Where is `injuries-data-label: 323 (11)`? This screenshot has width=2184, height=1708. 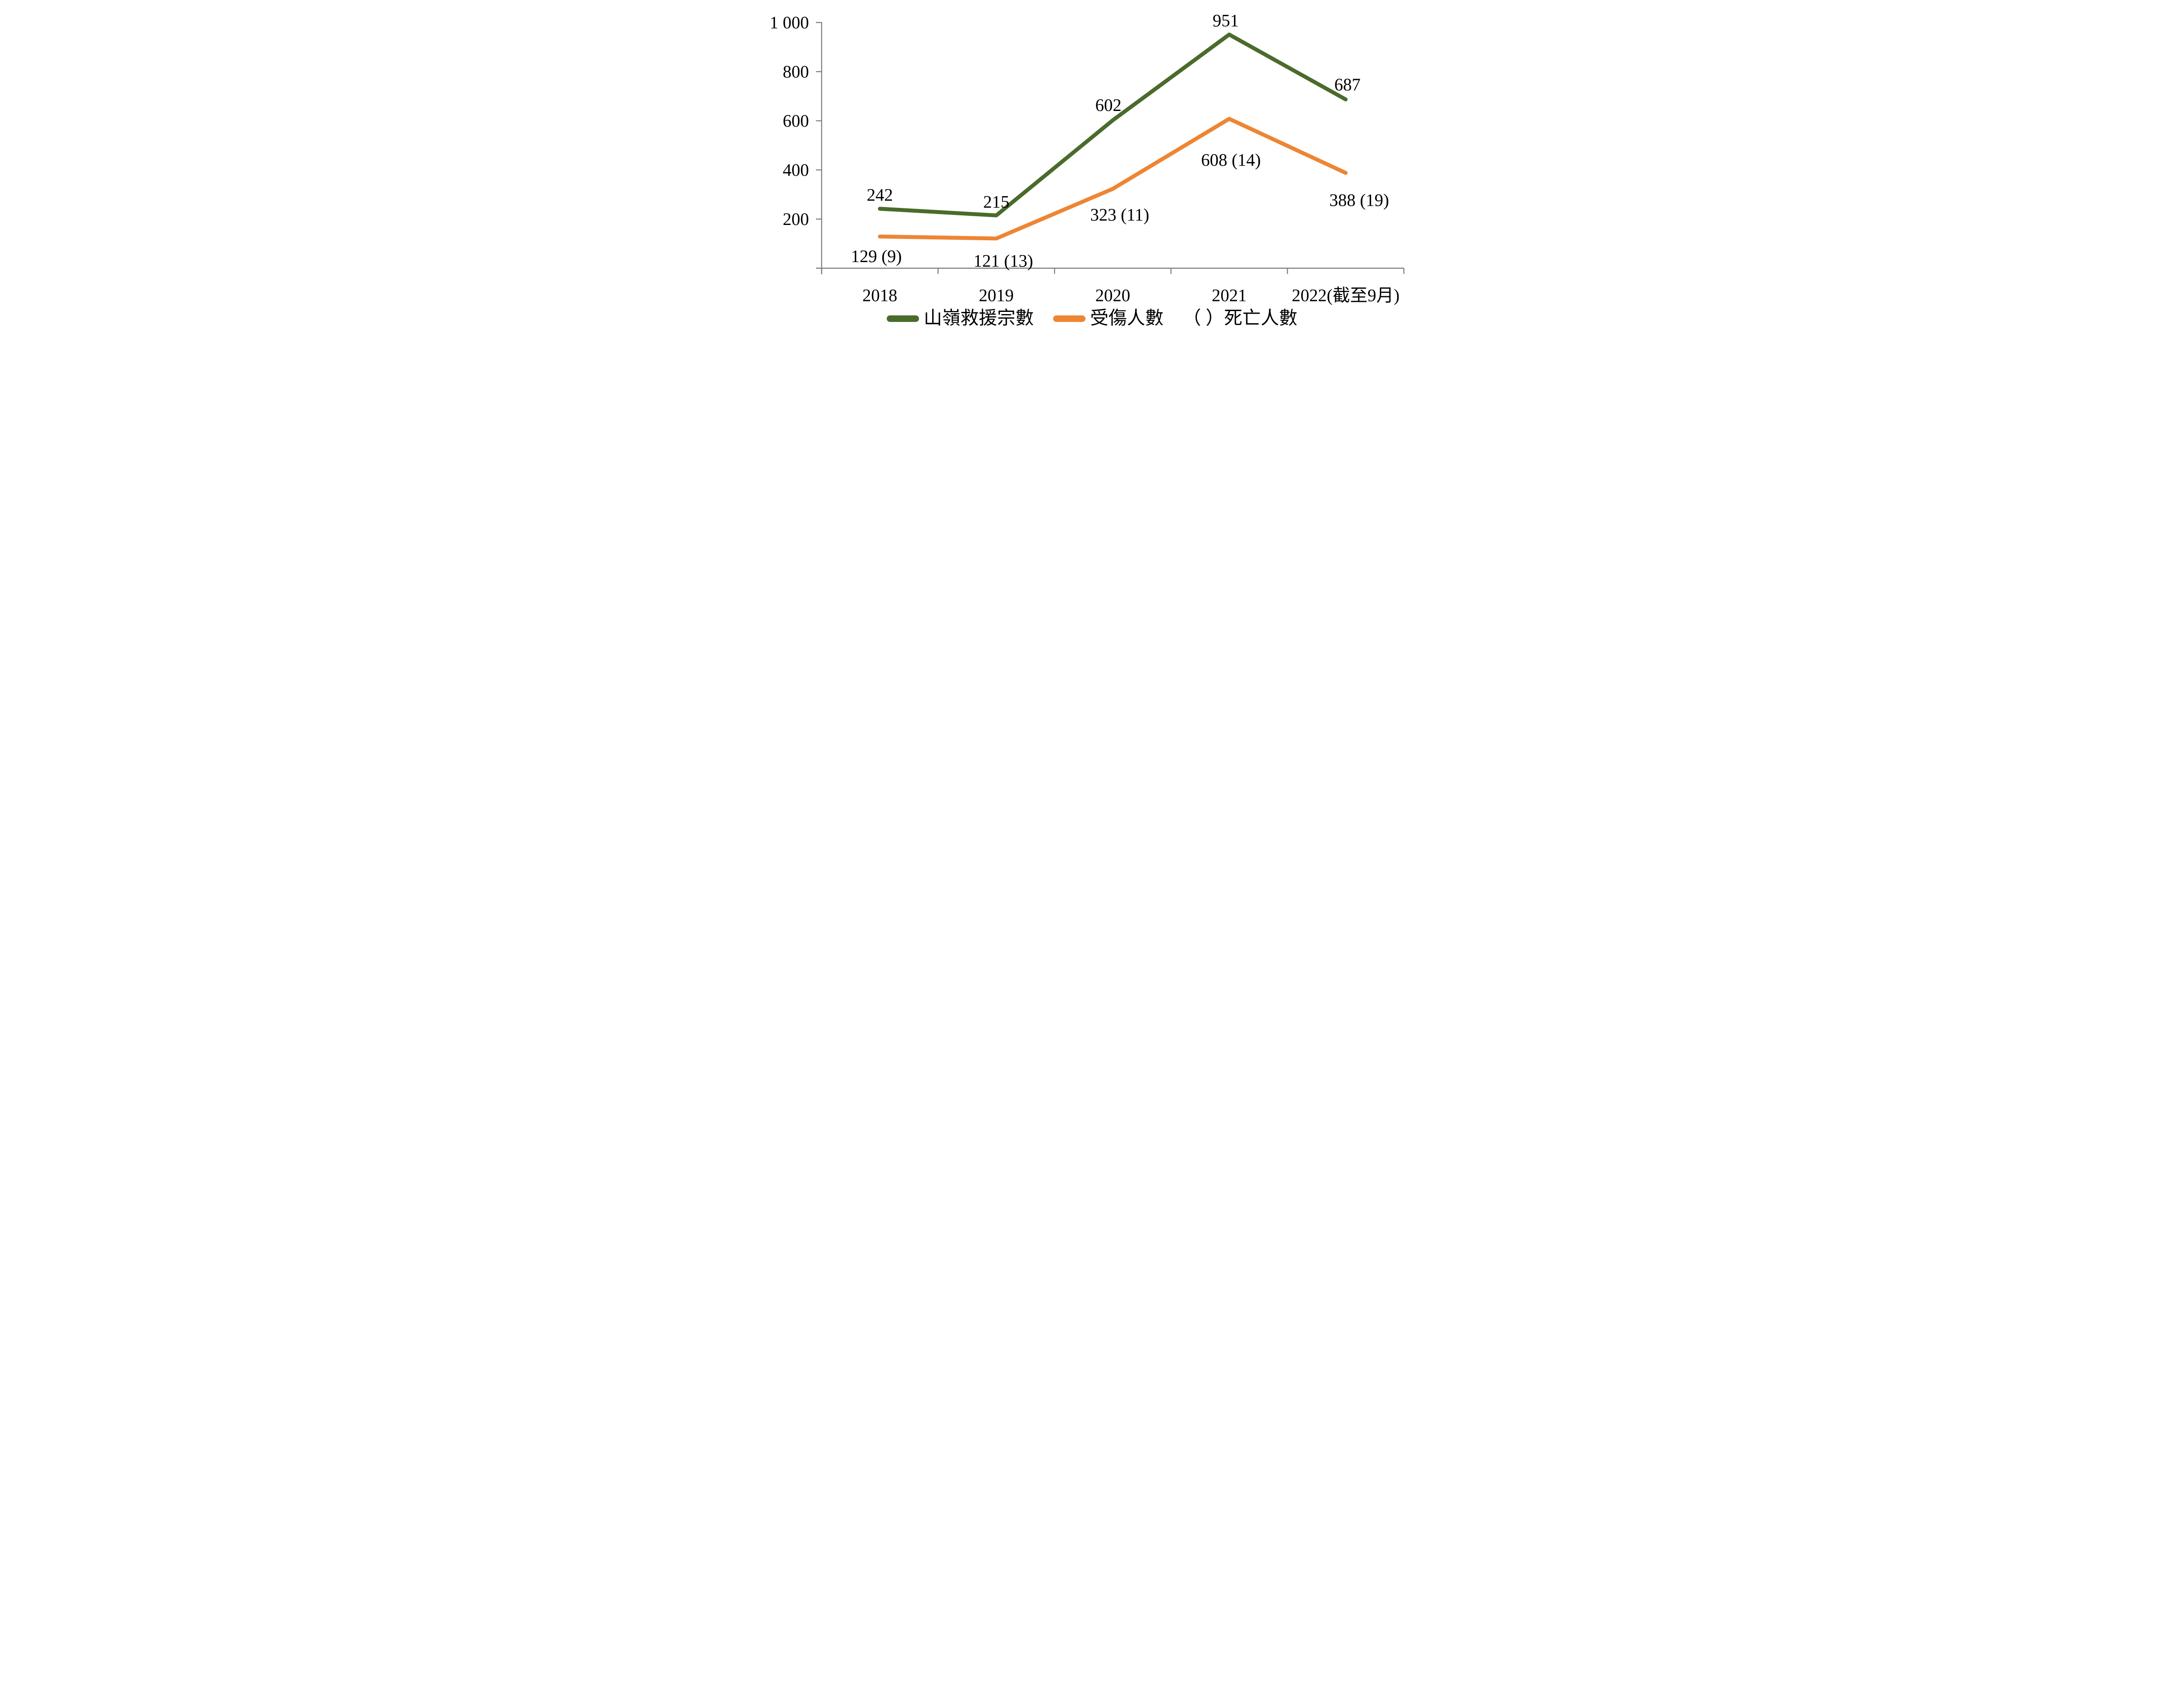 injuries-data-label: 323 (11) is located at coordinates (1119, 215).